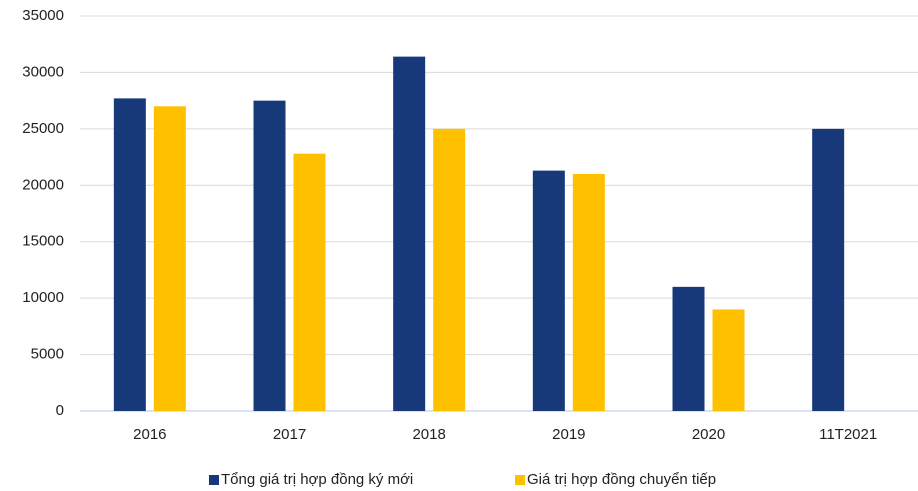  I want to click on y-tick-label: 30000, so click(43, 71).